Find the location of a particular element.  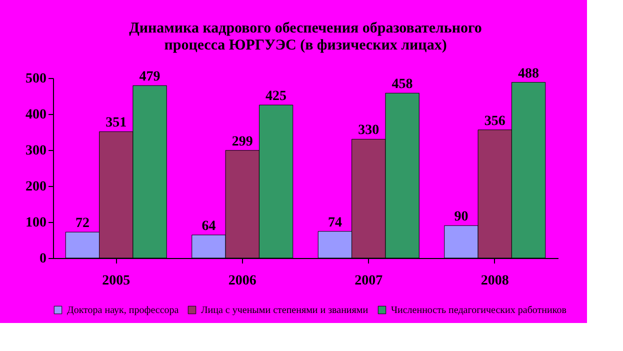

legend-label: Доктора наук, профессора is located at coordinates (123, 310).